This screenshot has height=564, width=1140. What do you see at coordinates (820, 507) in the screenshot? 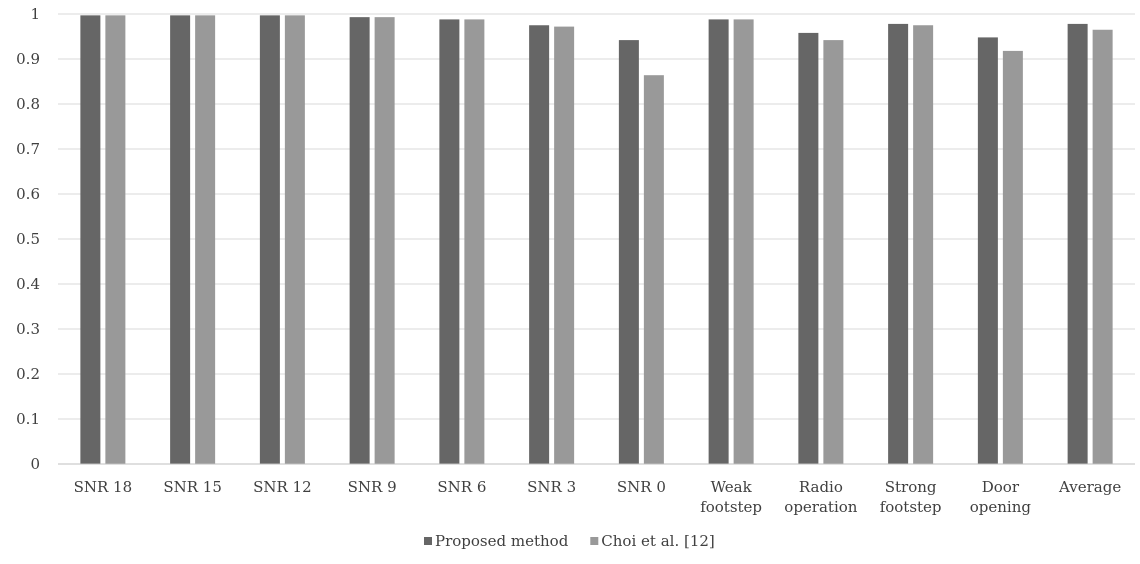
I see `category-label: operation` at bounding box center [820, 507].